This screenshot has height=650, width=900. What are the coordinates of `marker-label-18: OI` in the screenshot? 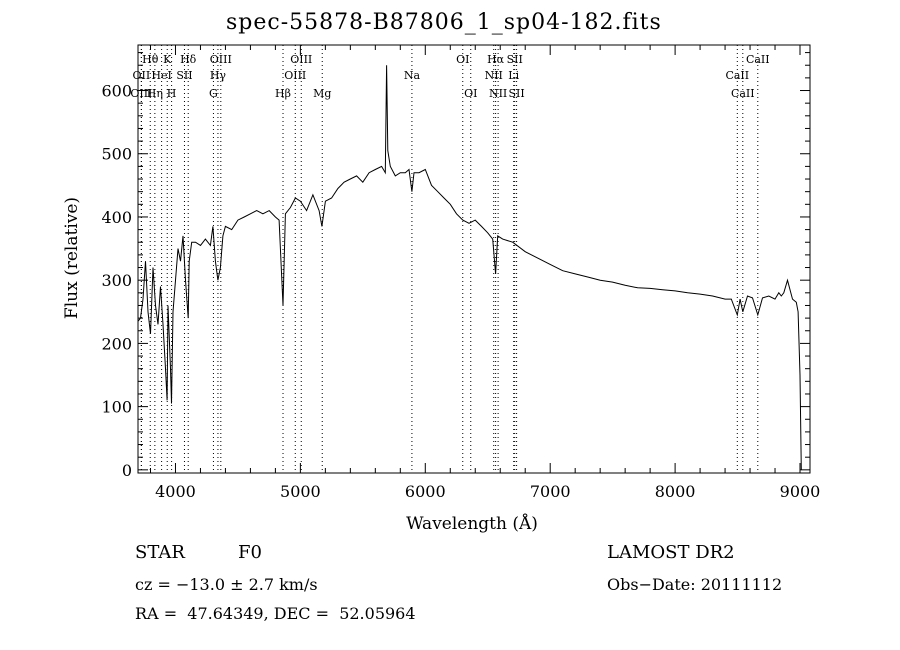 It's located at (470, 93).